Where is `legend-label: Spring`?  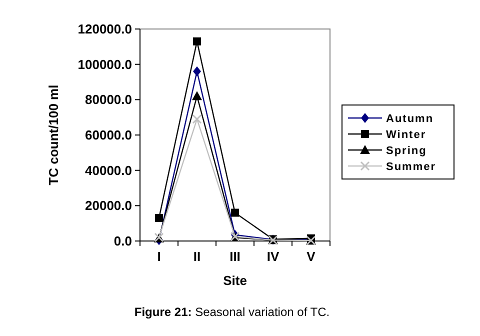 legend-label: Spring is located at coordinates (406, 150).